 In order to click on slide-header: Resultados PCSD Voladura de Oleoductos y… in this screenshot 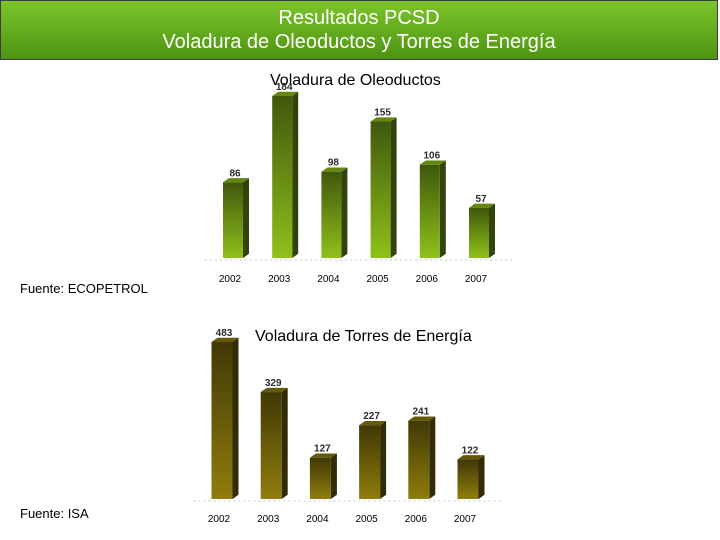, I will do `click(359, 30)`.